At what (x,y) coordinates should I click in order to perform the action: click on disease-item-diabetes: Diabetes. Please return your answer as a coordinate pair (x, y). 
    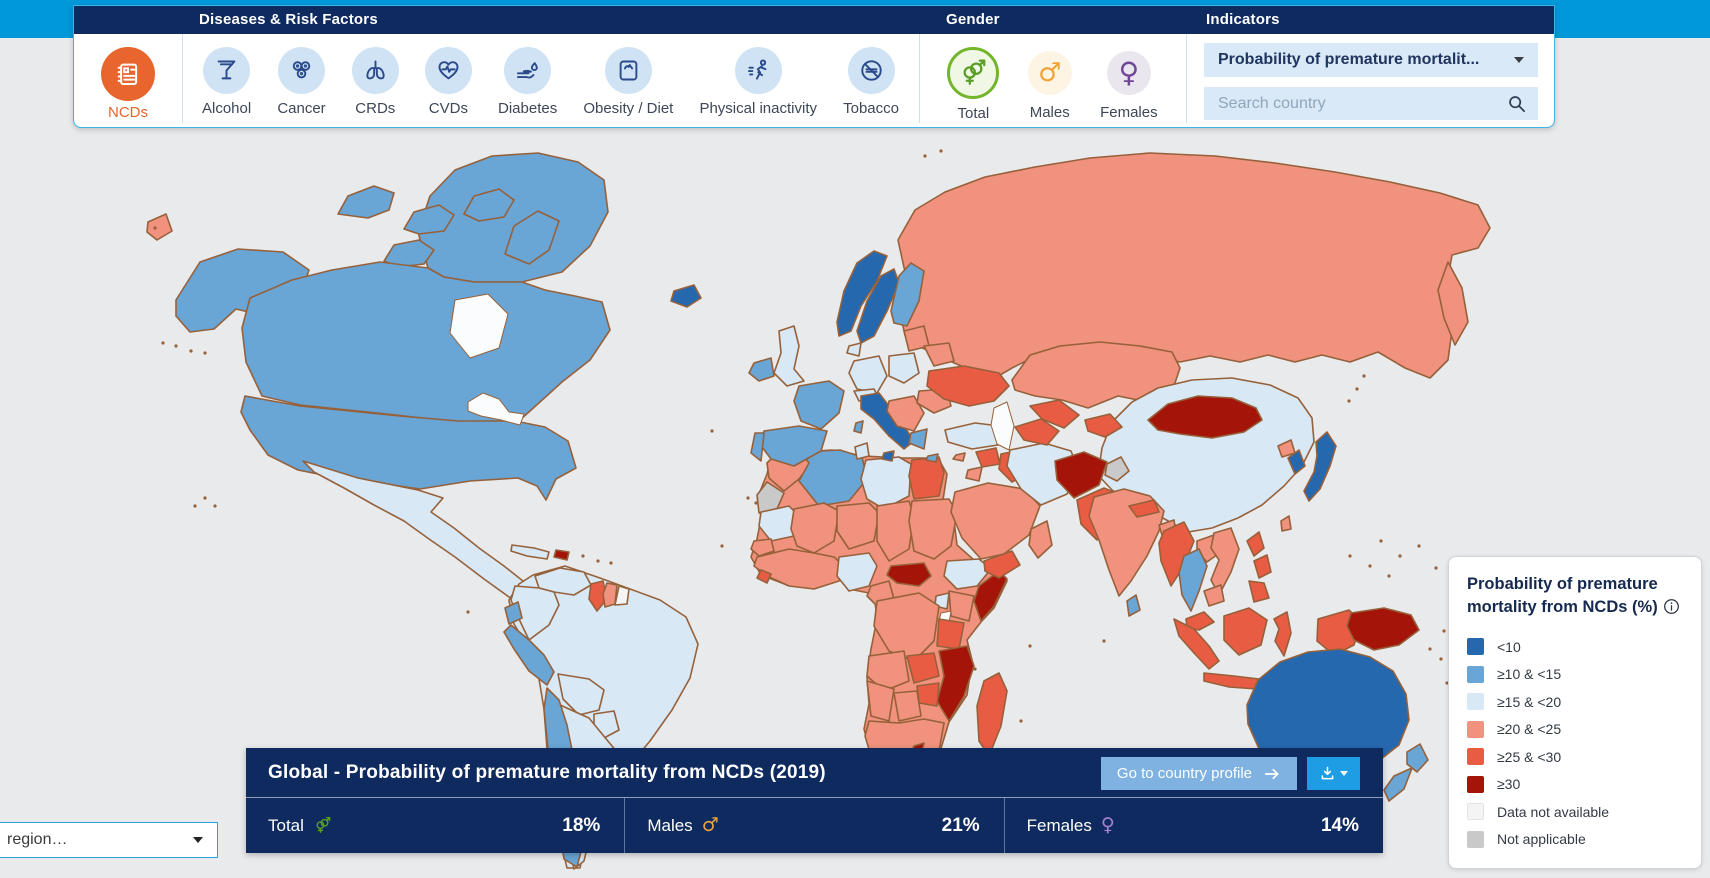
    Looking at the image, I should click on (527, 75).